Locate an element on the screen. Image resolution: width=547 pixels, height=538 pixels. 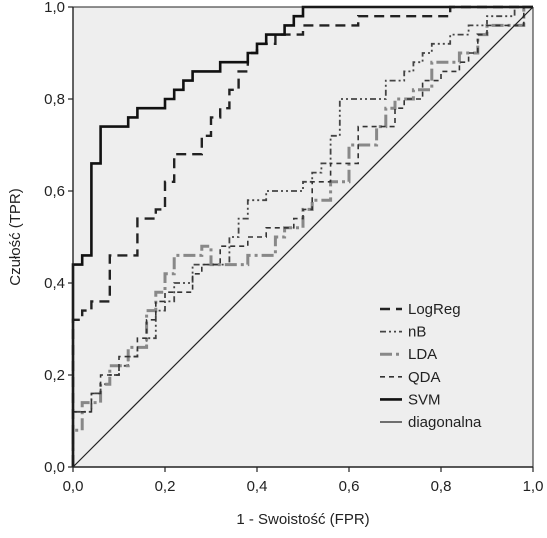
x-tick-label: 0,0 is located at coordinates (73, 486).